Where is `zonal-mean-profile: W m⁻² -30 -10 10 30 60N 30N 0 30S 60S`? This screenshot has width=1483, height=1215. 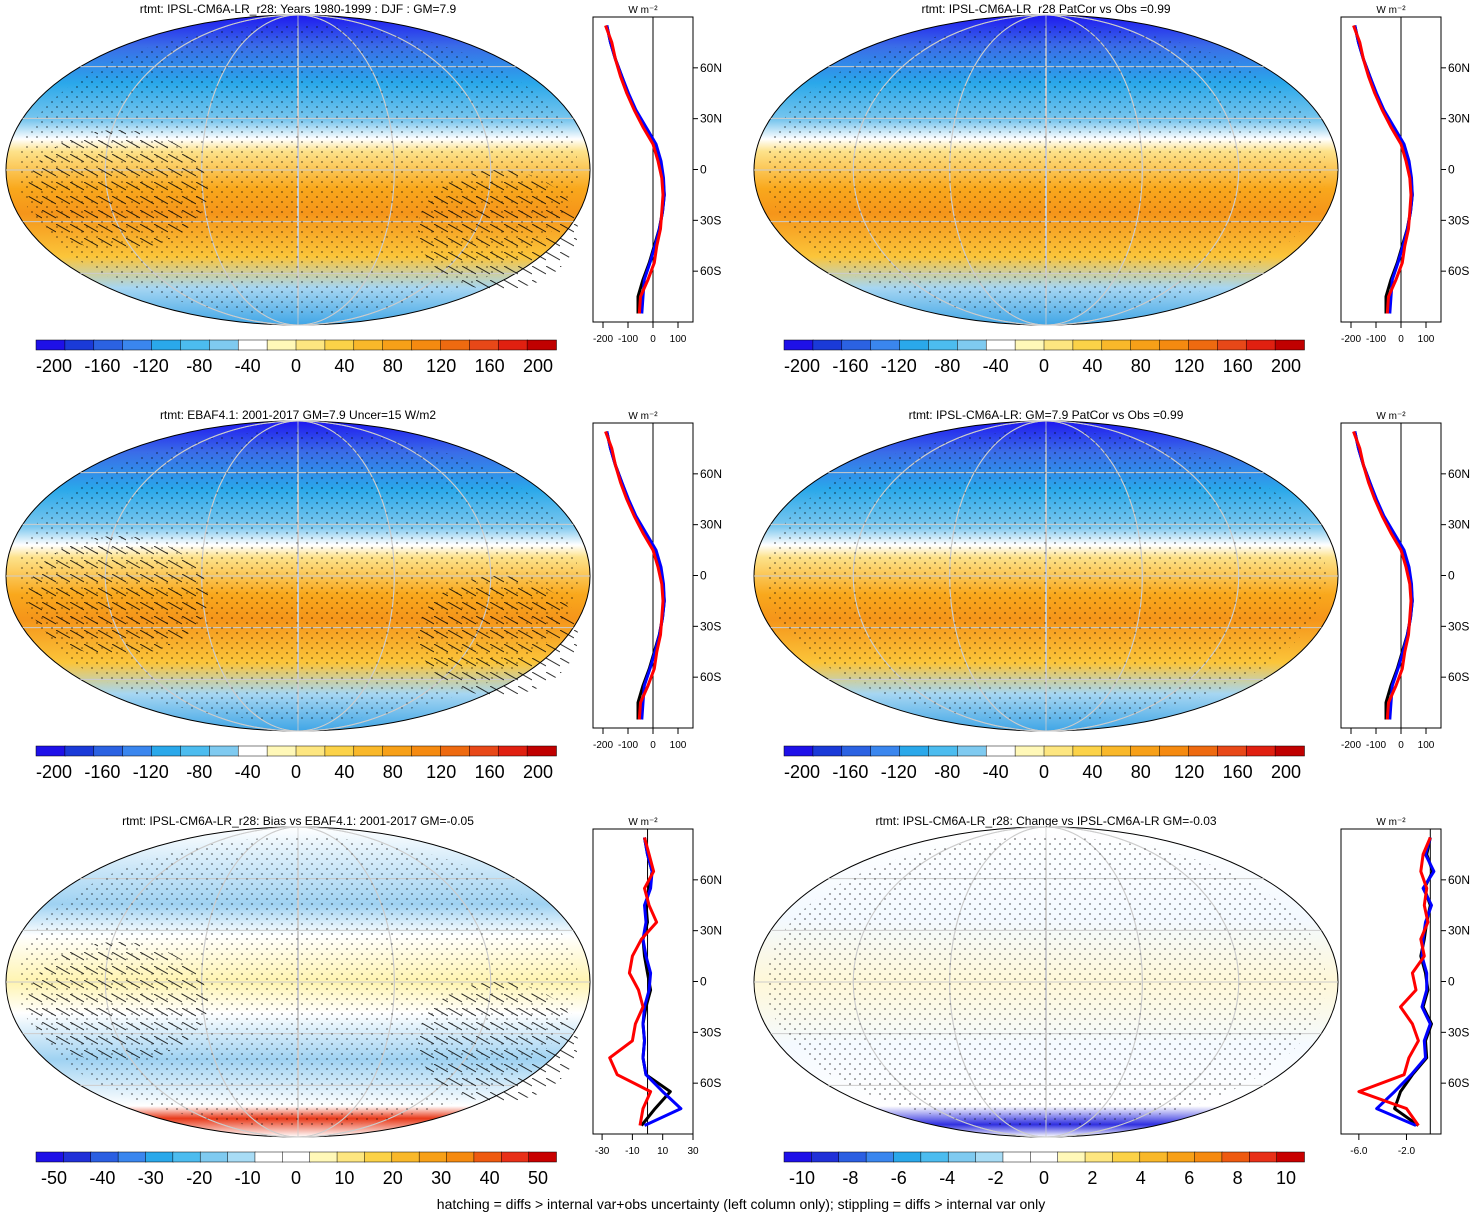
zonal-mean-profile: W m⁻² -30 -10 10 30 60N 30N 0 30S 60S is located at coordinates (657, 987).